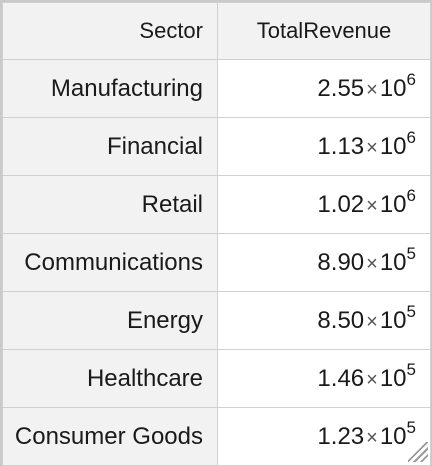 Image resolution: width=432 pixels, height=466 pixels. I want to click on table-row: Consumer Goods 1.23 ×105, so click(216, 436).